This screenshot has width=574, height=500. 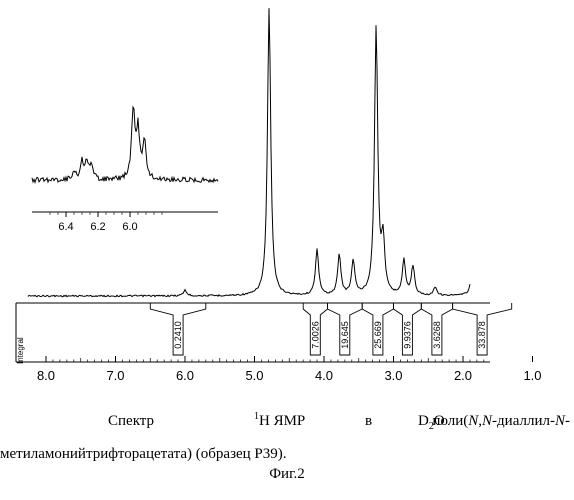 I want to click on main-tick-label: 6.0, so click(x=185, y=375).